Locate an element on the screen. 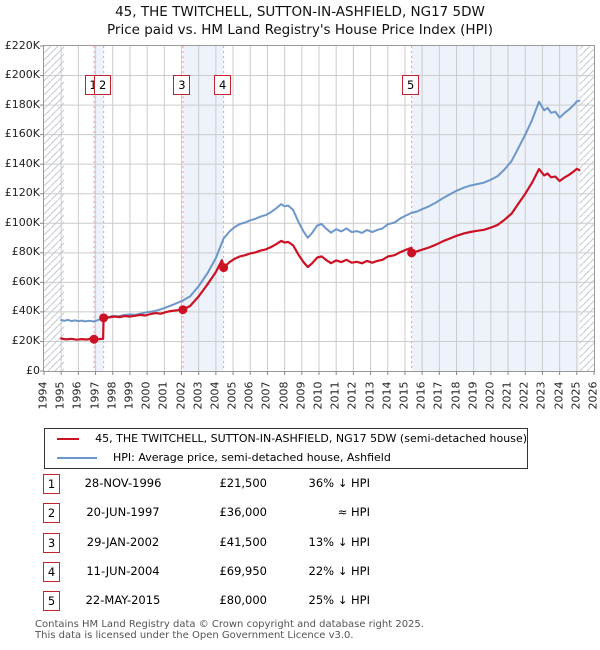 The width and height of the screenshot is (600, 650). transaction-row-5: 5 22-MAY-2015 £80,000 25% ↓ HPI is located at coordinates (300, 601).